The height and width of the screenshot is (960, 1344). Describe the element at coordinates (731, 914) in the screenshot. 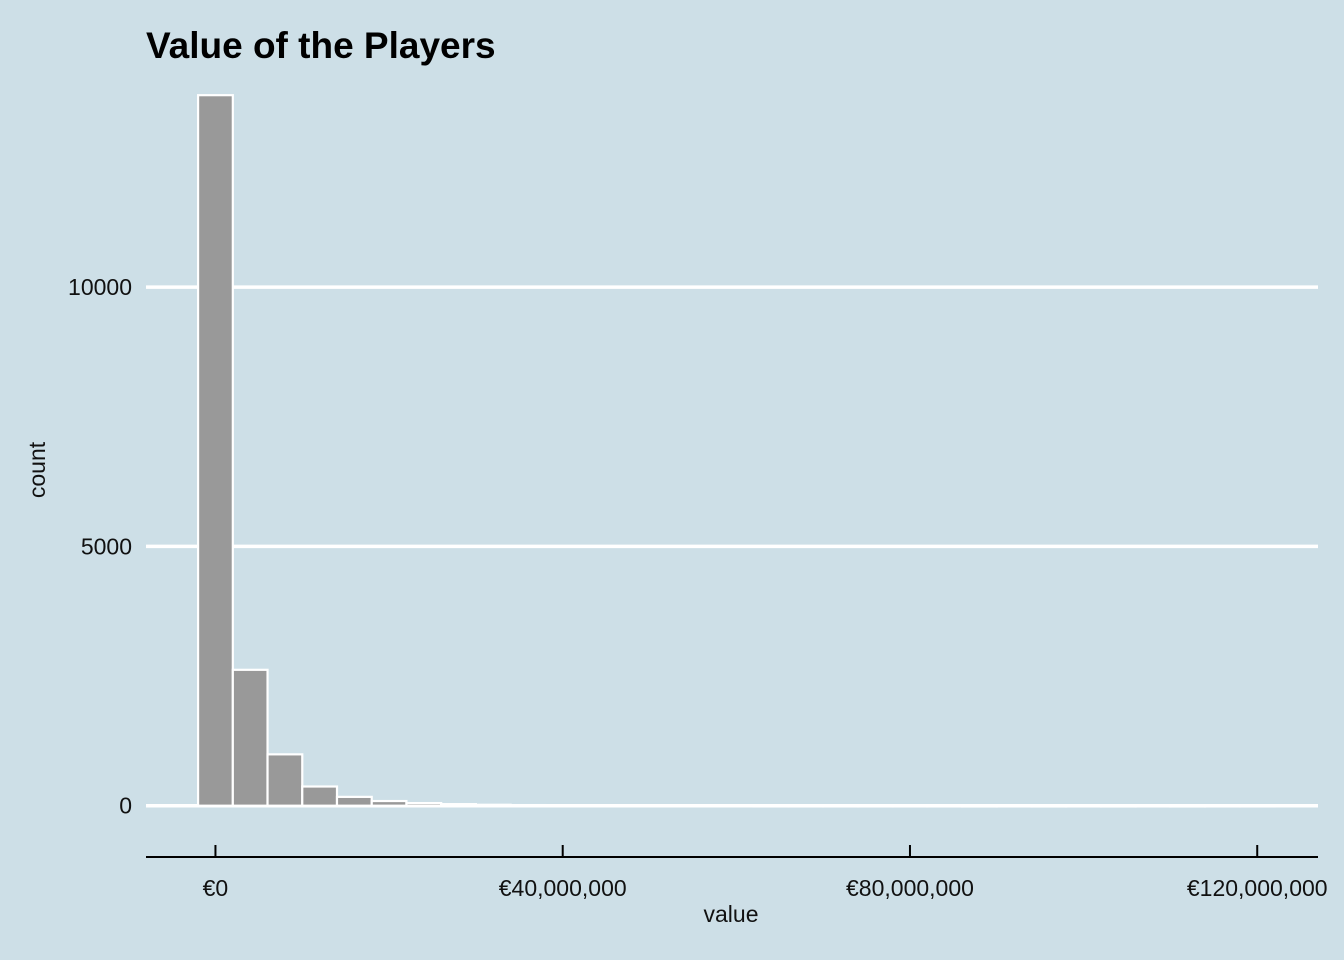

I see `x-axis-title: value` at that location.